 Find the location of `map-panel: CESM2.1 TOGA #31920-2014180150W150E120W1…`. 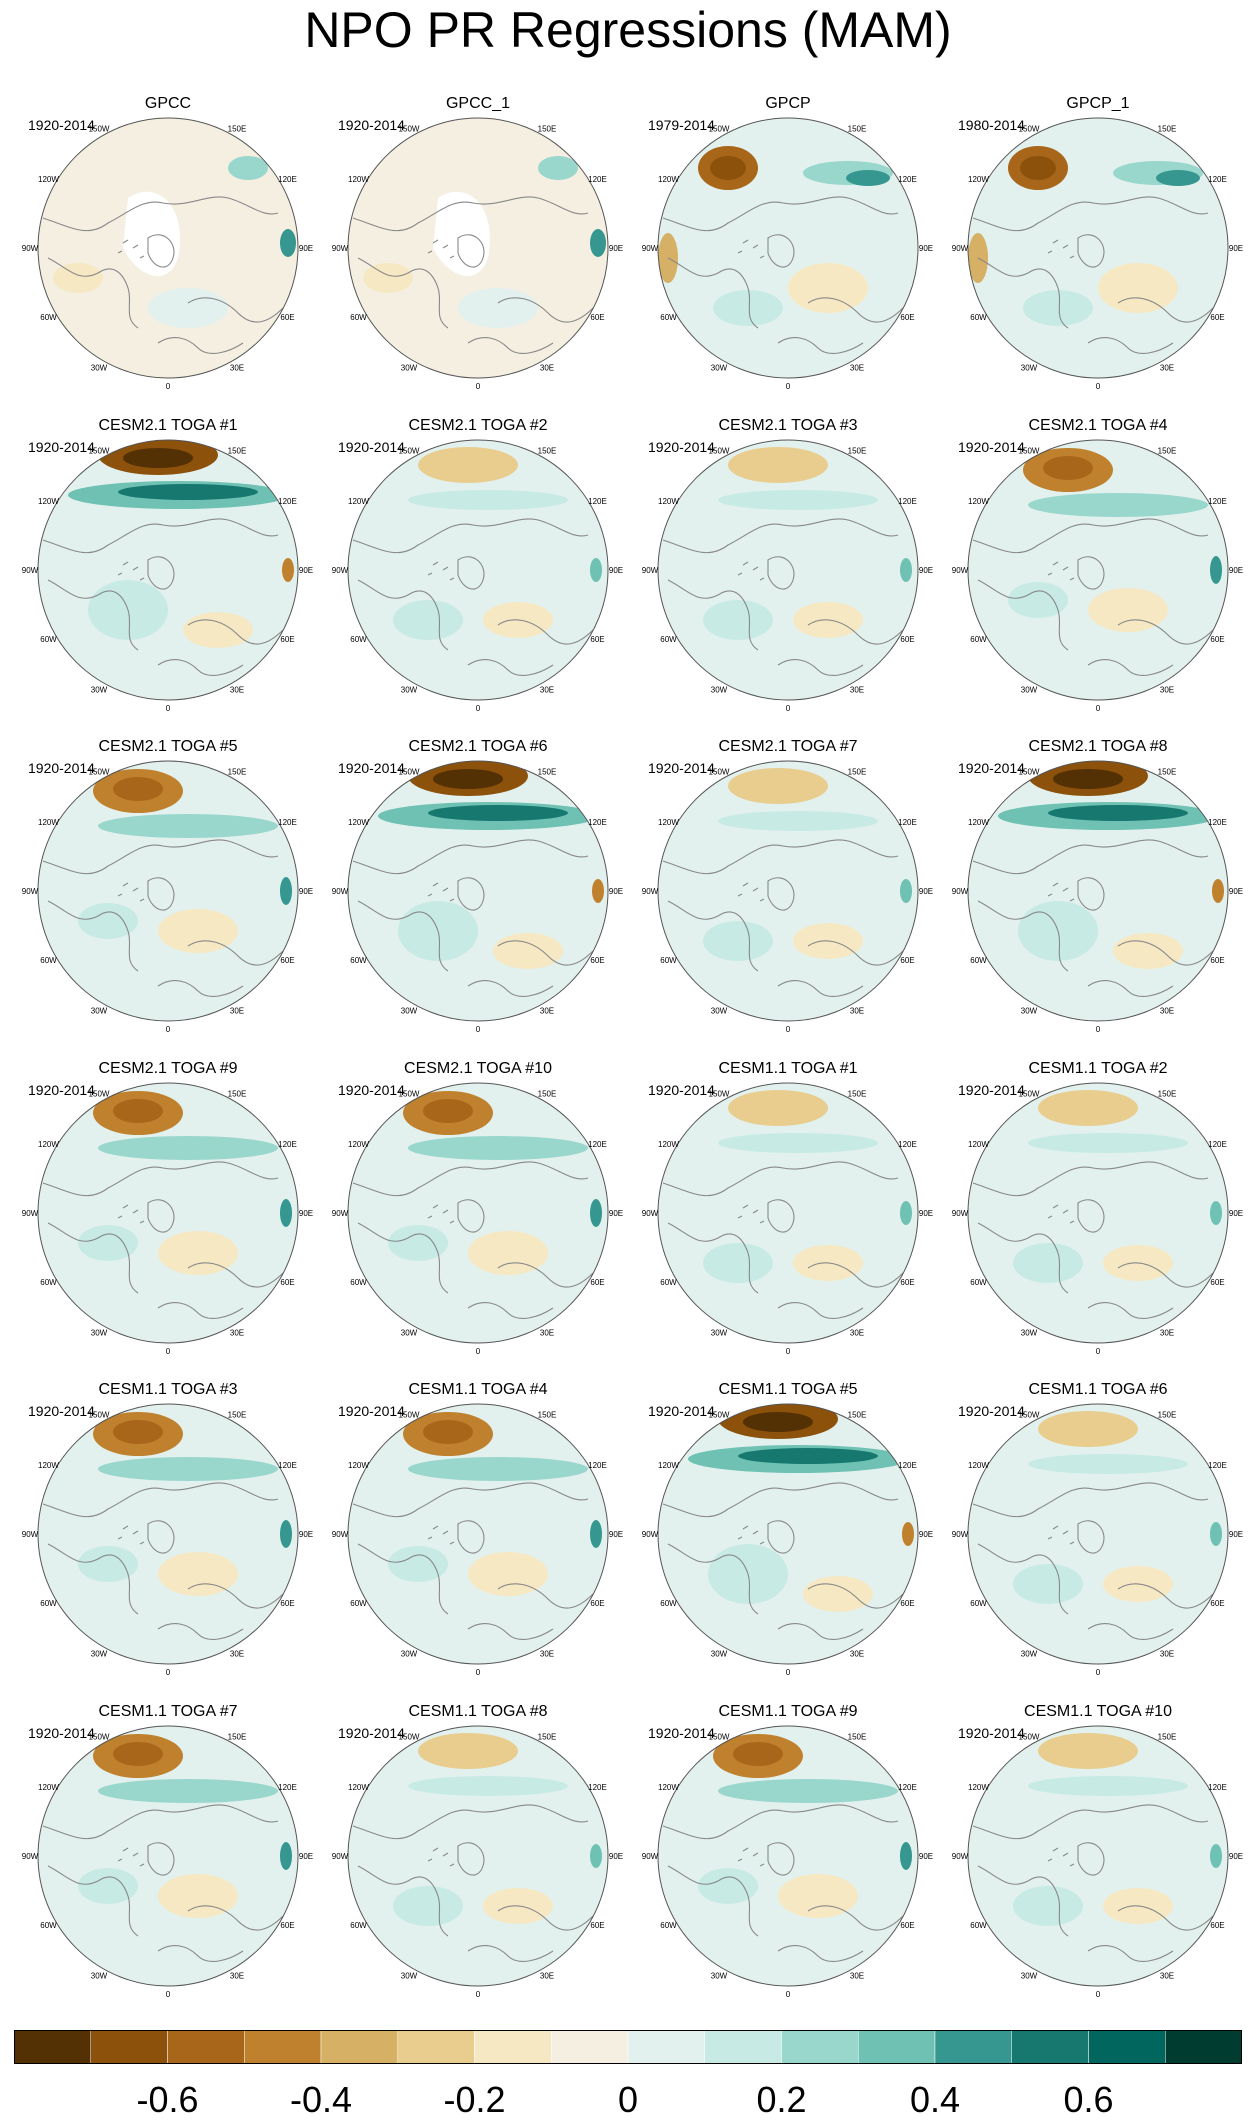

map-panel: CESM2.1 TOGA #31920-2014180150W150E120W1… is located at coordinates (788, 577).